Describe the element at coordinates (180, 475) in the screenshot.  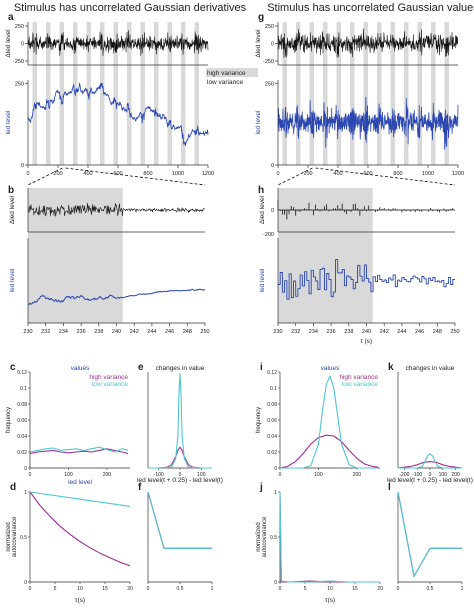
I see `xtick-label-e-1: 0` at that location.